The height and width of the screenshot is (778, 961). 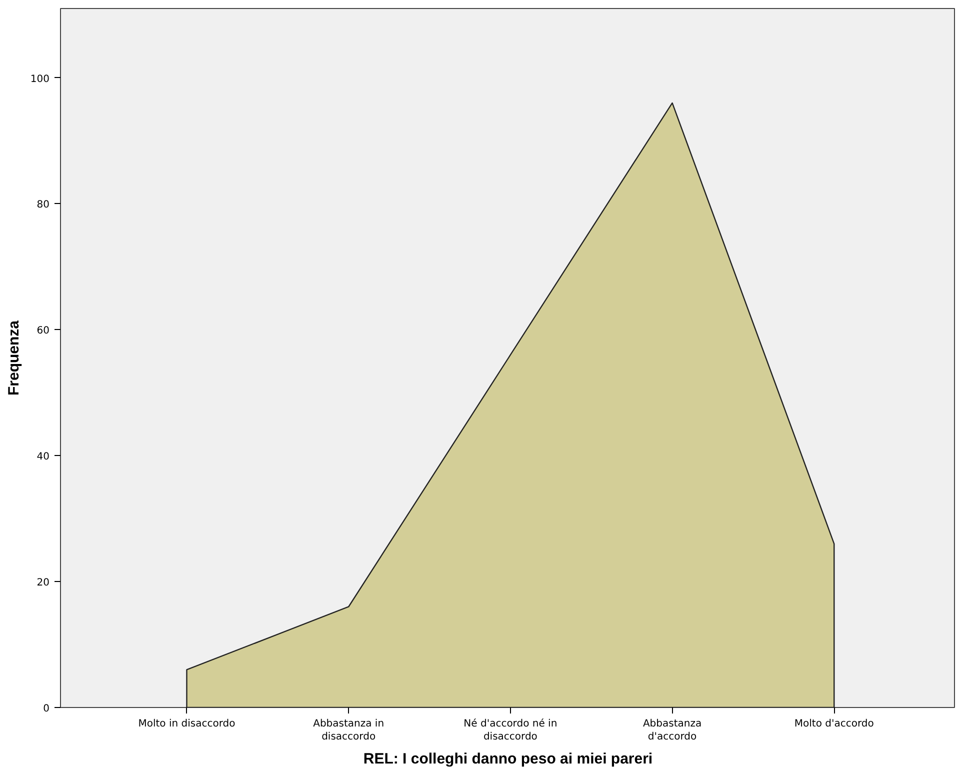 What do you see at coordinates (672, 730) in the screenshot?
I see `x-tick-label: Abbastanza d'accordo` at bounding box center [672, 730].